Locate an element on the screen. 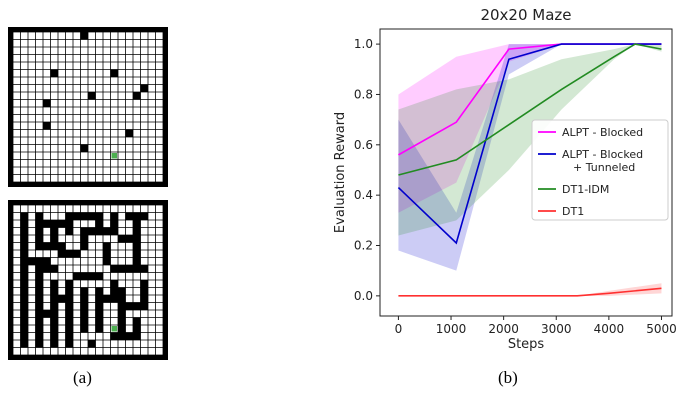  legend-label: DT1 is located at coordinates (573, 211).